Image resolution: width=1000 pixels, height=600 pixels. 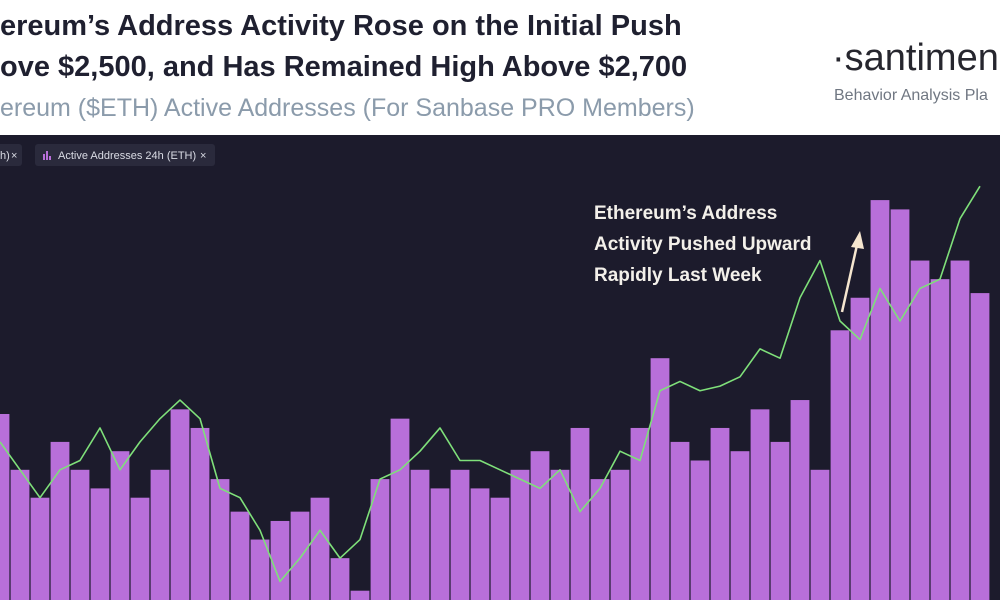 I want to click on annotation: Rapidly Last Week, so click(x=678, y=275).